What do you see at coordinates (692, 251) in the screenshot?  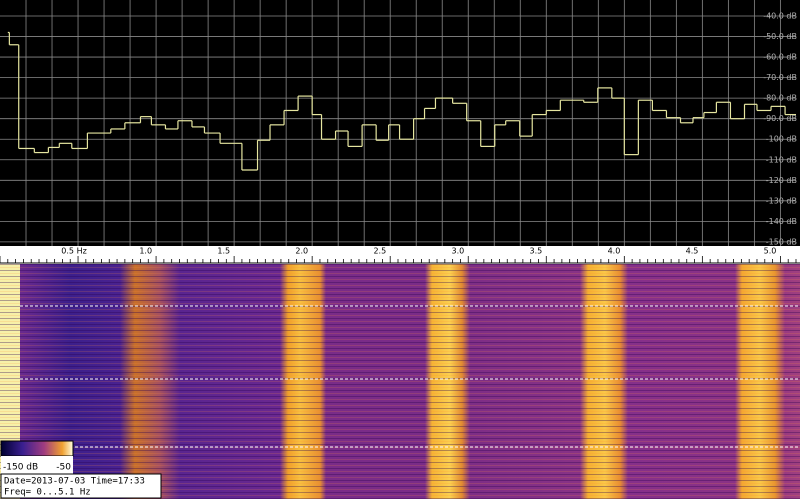 I see `x-tick-label: 4.5` at bounding box center [692, 251].